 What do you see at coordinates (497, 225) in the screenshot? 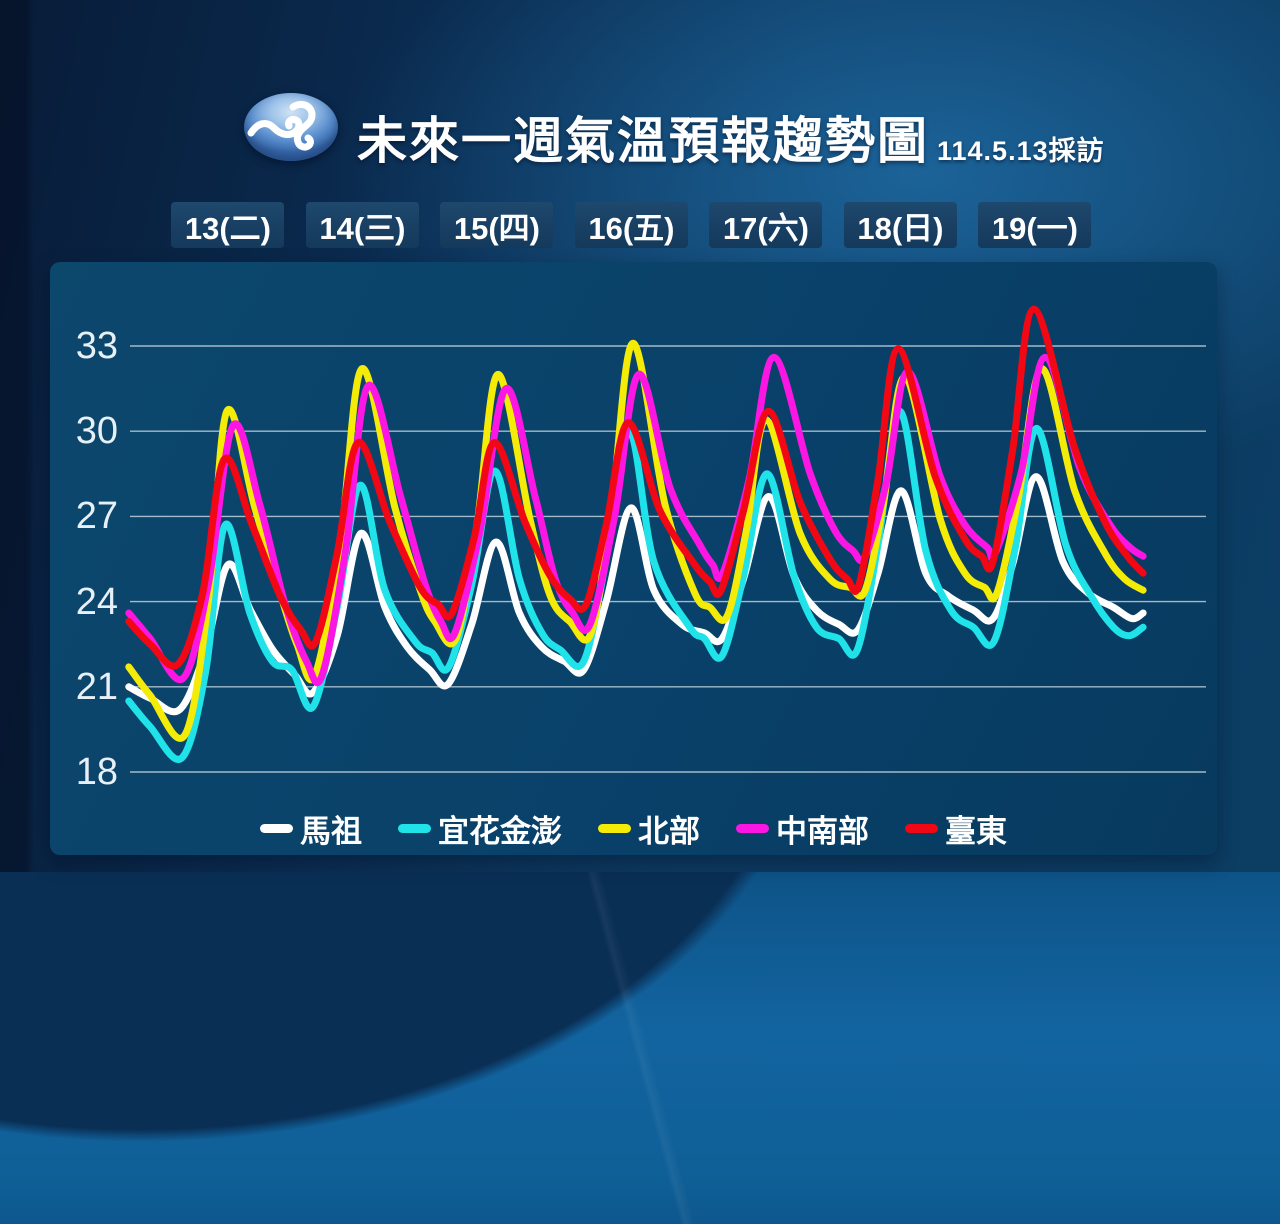
I see `day-label-15: 15(四)` at bounding box center [497, 225].